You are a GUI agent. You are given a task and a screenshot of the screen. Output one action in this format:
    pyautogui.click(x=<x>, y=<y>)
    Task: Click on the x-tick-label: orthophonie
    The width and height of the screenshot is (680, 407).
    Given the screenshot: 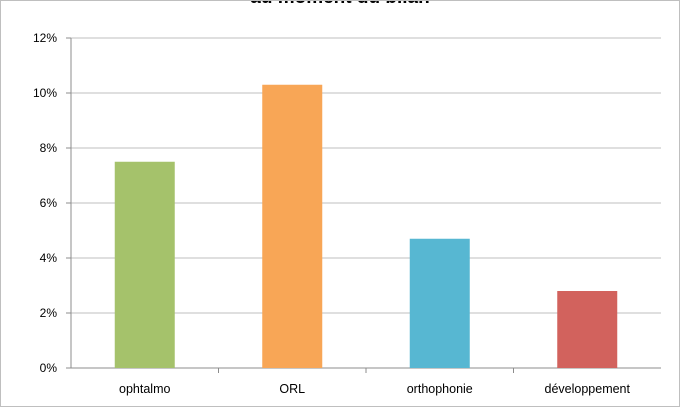 What is the action you would take?
    pyautogui.click(x=440, y=389)
    